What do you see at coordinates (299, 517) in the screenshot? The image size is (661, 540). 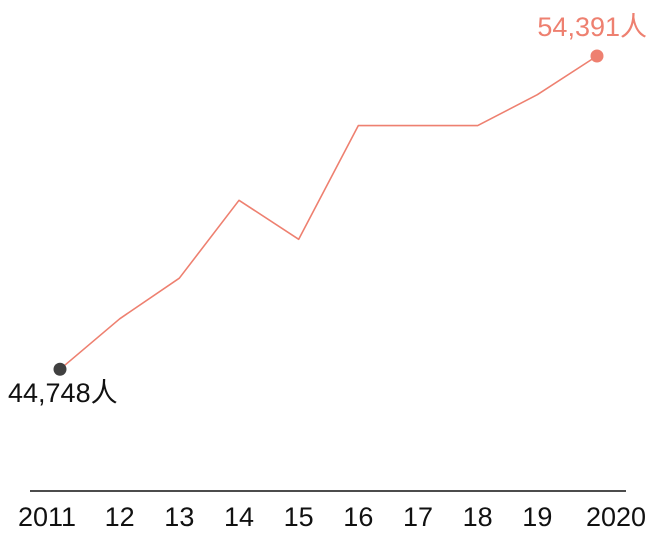 I see `x-tick-label: 15` at bounding box center [299, 517].